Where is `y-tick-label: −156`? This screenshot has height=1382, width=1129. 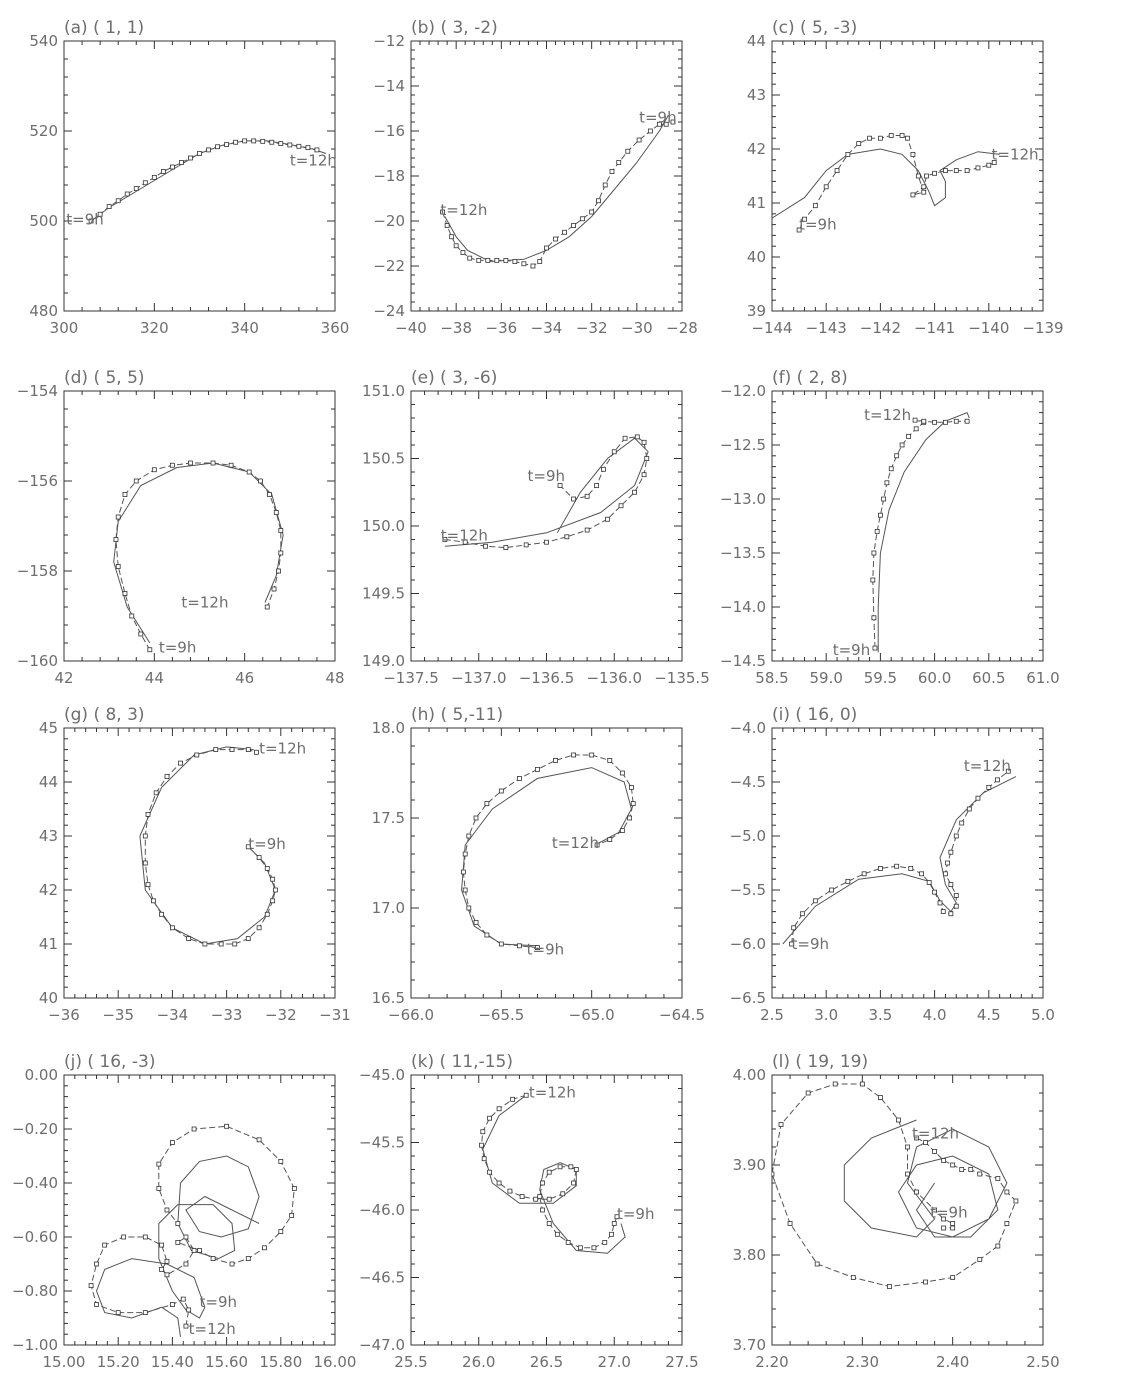
y-tick-label: −156 is located at coordinates (37, 481).